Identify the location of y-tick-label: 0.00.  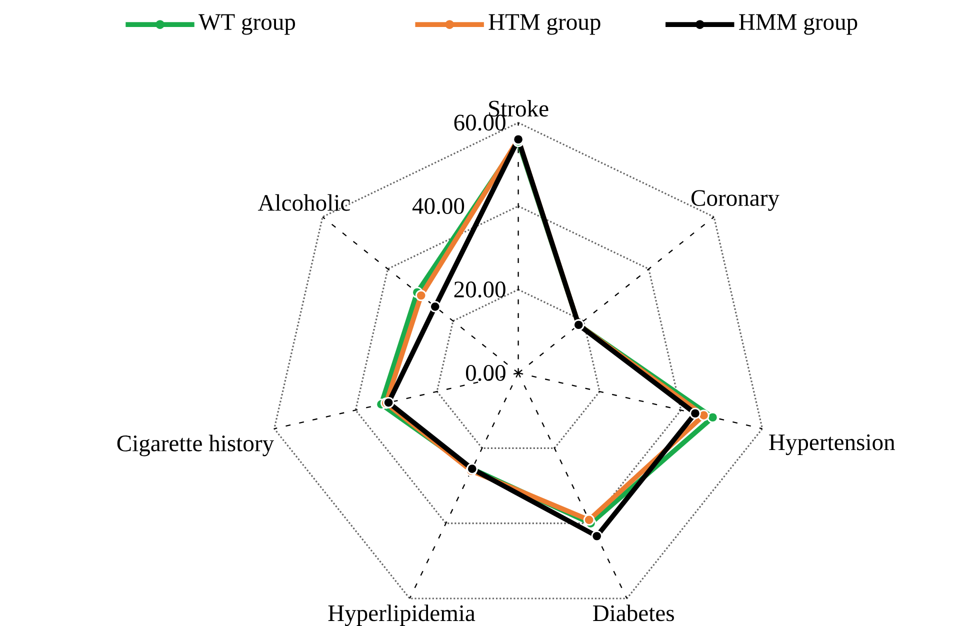
(486, 372).